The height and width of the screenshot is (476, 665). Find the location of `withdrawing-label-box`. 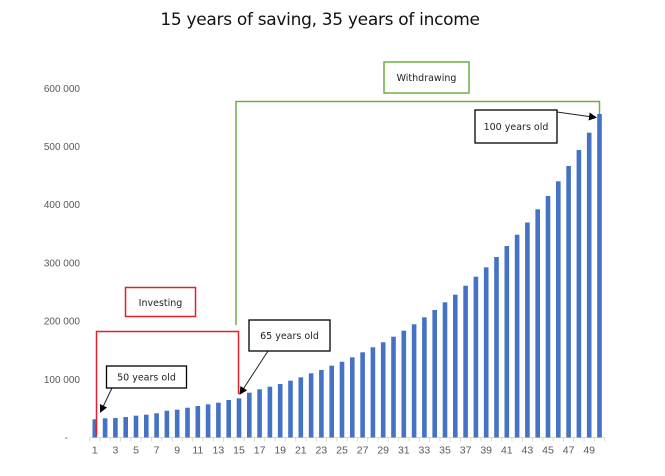

withdrawing-label-box is located at coordinates (426, 77).